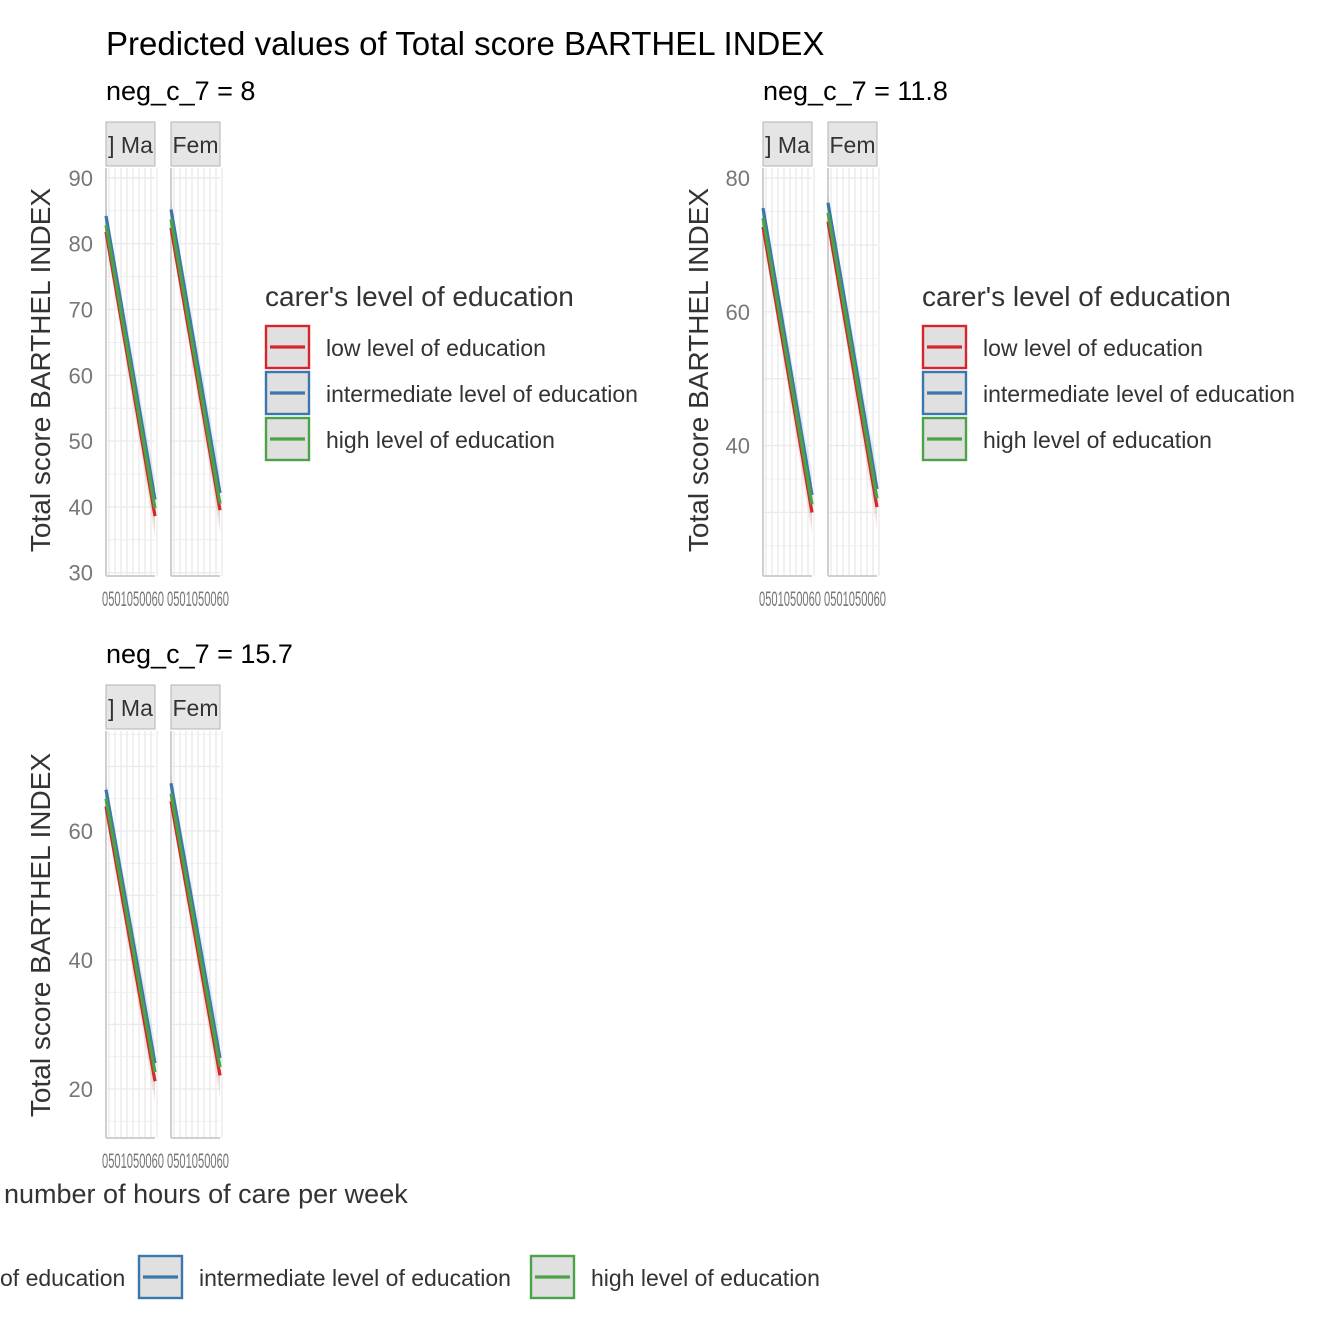  I want to click on y-tick-label: 20, so click(81, 1089).